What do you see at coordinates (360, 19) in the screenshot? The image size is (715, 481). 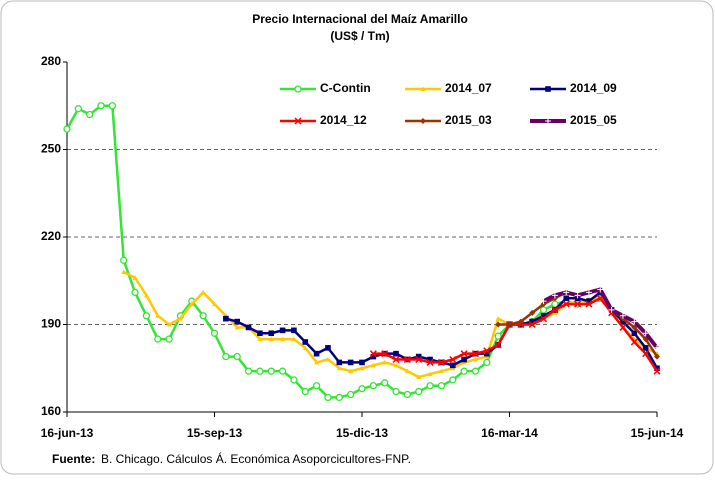 I see `chart-title: Precio Internacional del Maíz Amarillo` at bounding box center [360, 19].